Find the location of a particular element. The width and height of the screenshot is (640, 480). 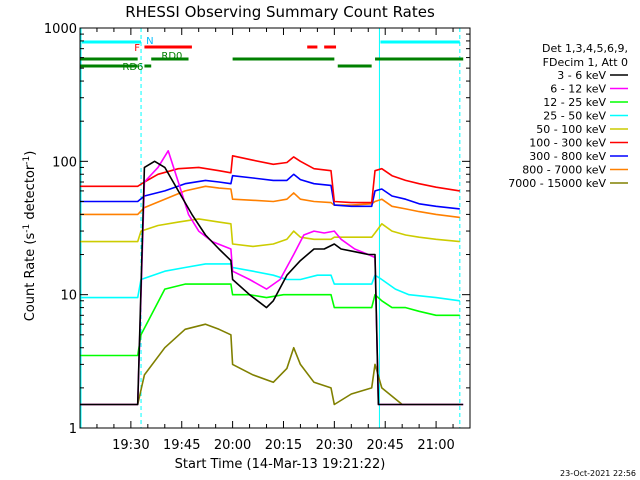

f-flag-label: F is located at coordinates (137, 48).